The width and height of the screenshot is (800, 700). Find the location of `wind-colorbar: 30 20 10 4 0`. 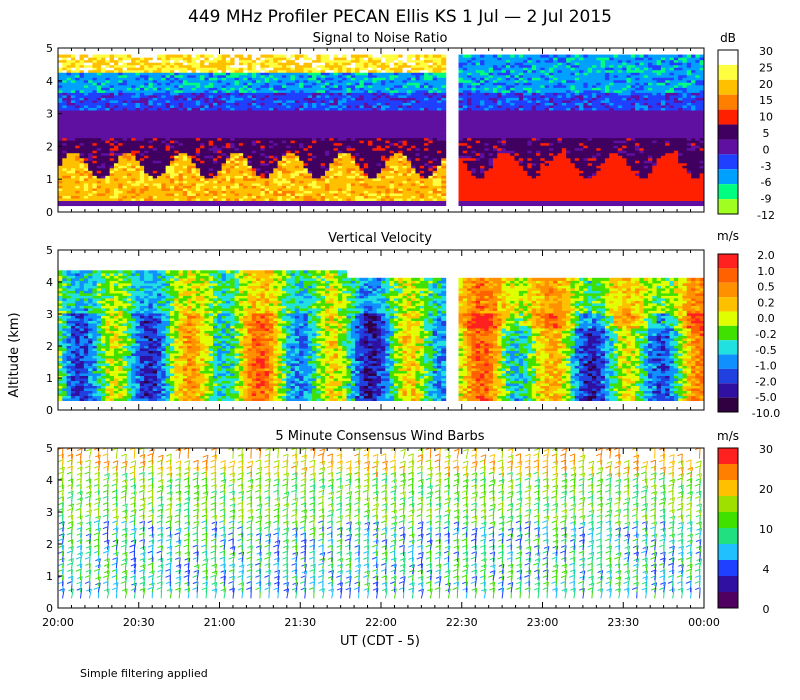

wind-colorbar: 30 20 10 4 0 is located at coordinates (745, 529).